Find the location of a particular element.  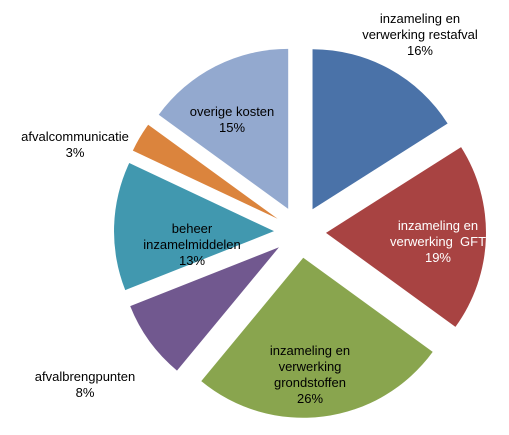

value-label: 8% is located at coordinates (85, 392).